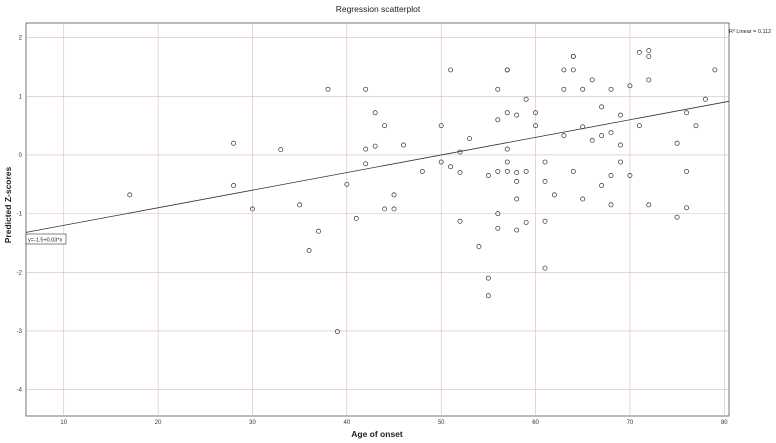 The height and width of the screenshot is (443, 776). What do you see at coordinates (63, 423) in the screenshot?
I see `x-tick-label: 10` at bounding box center [63, 423].